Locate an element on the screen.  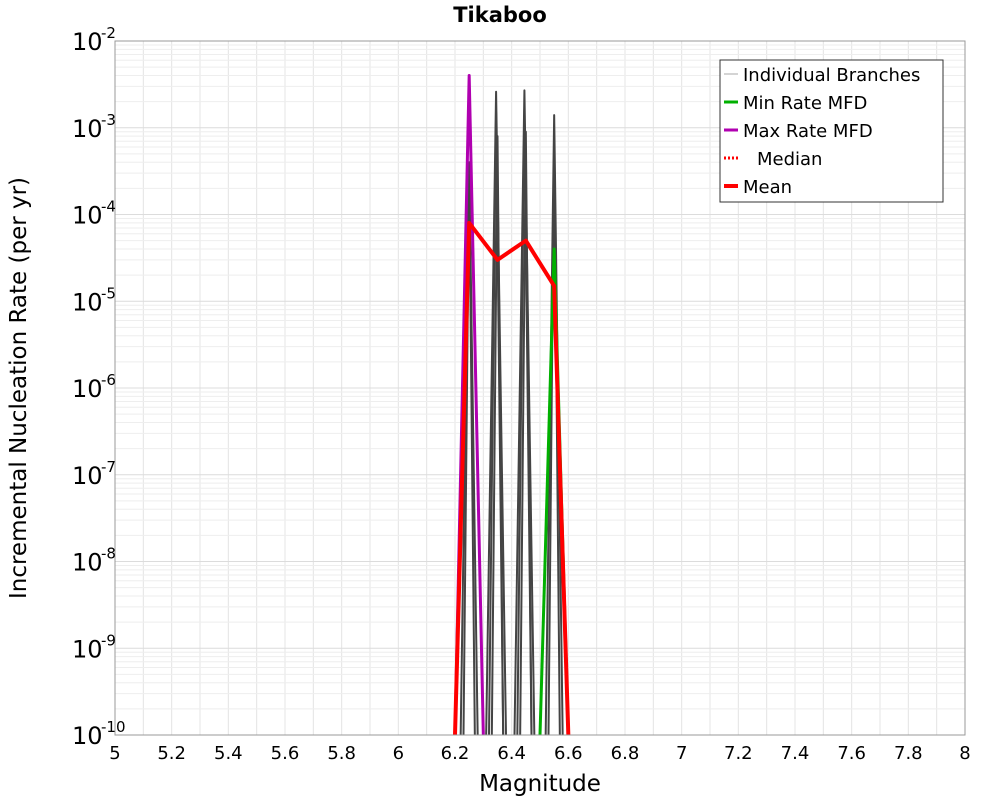
x-tick-label: 7.4 is located at coordinates (795, 753).